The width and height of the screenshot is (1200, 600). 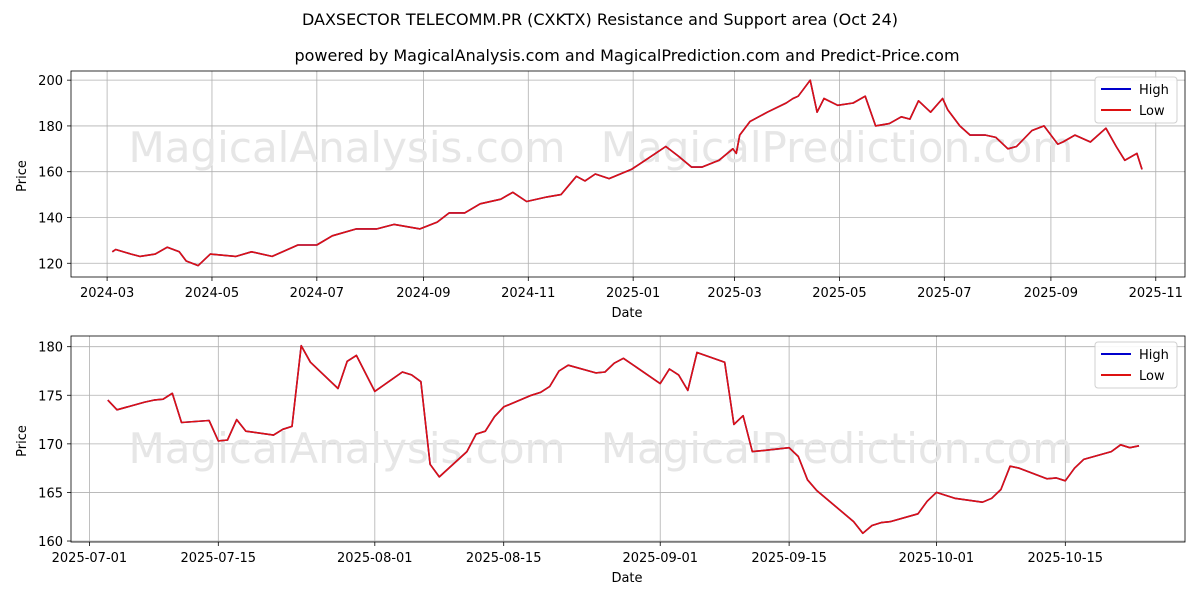 What do you see at coordinates (837, 448) in the screenshot?
I see `bottom-watermark-right: MagicalPrediction.com` at bounding box center [837, 448].